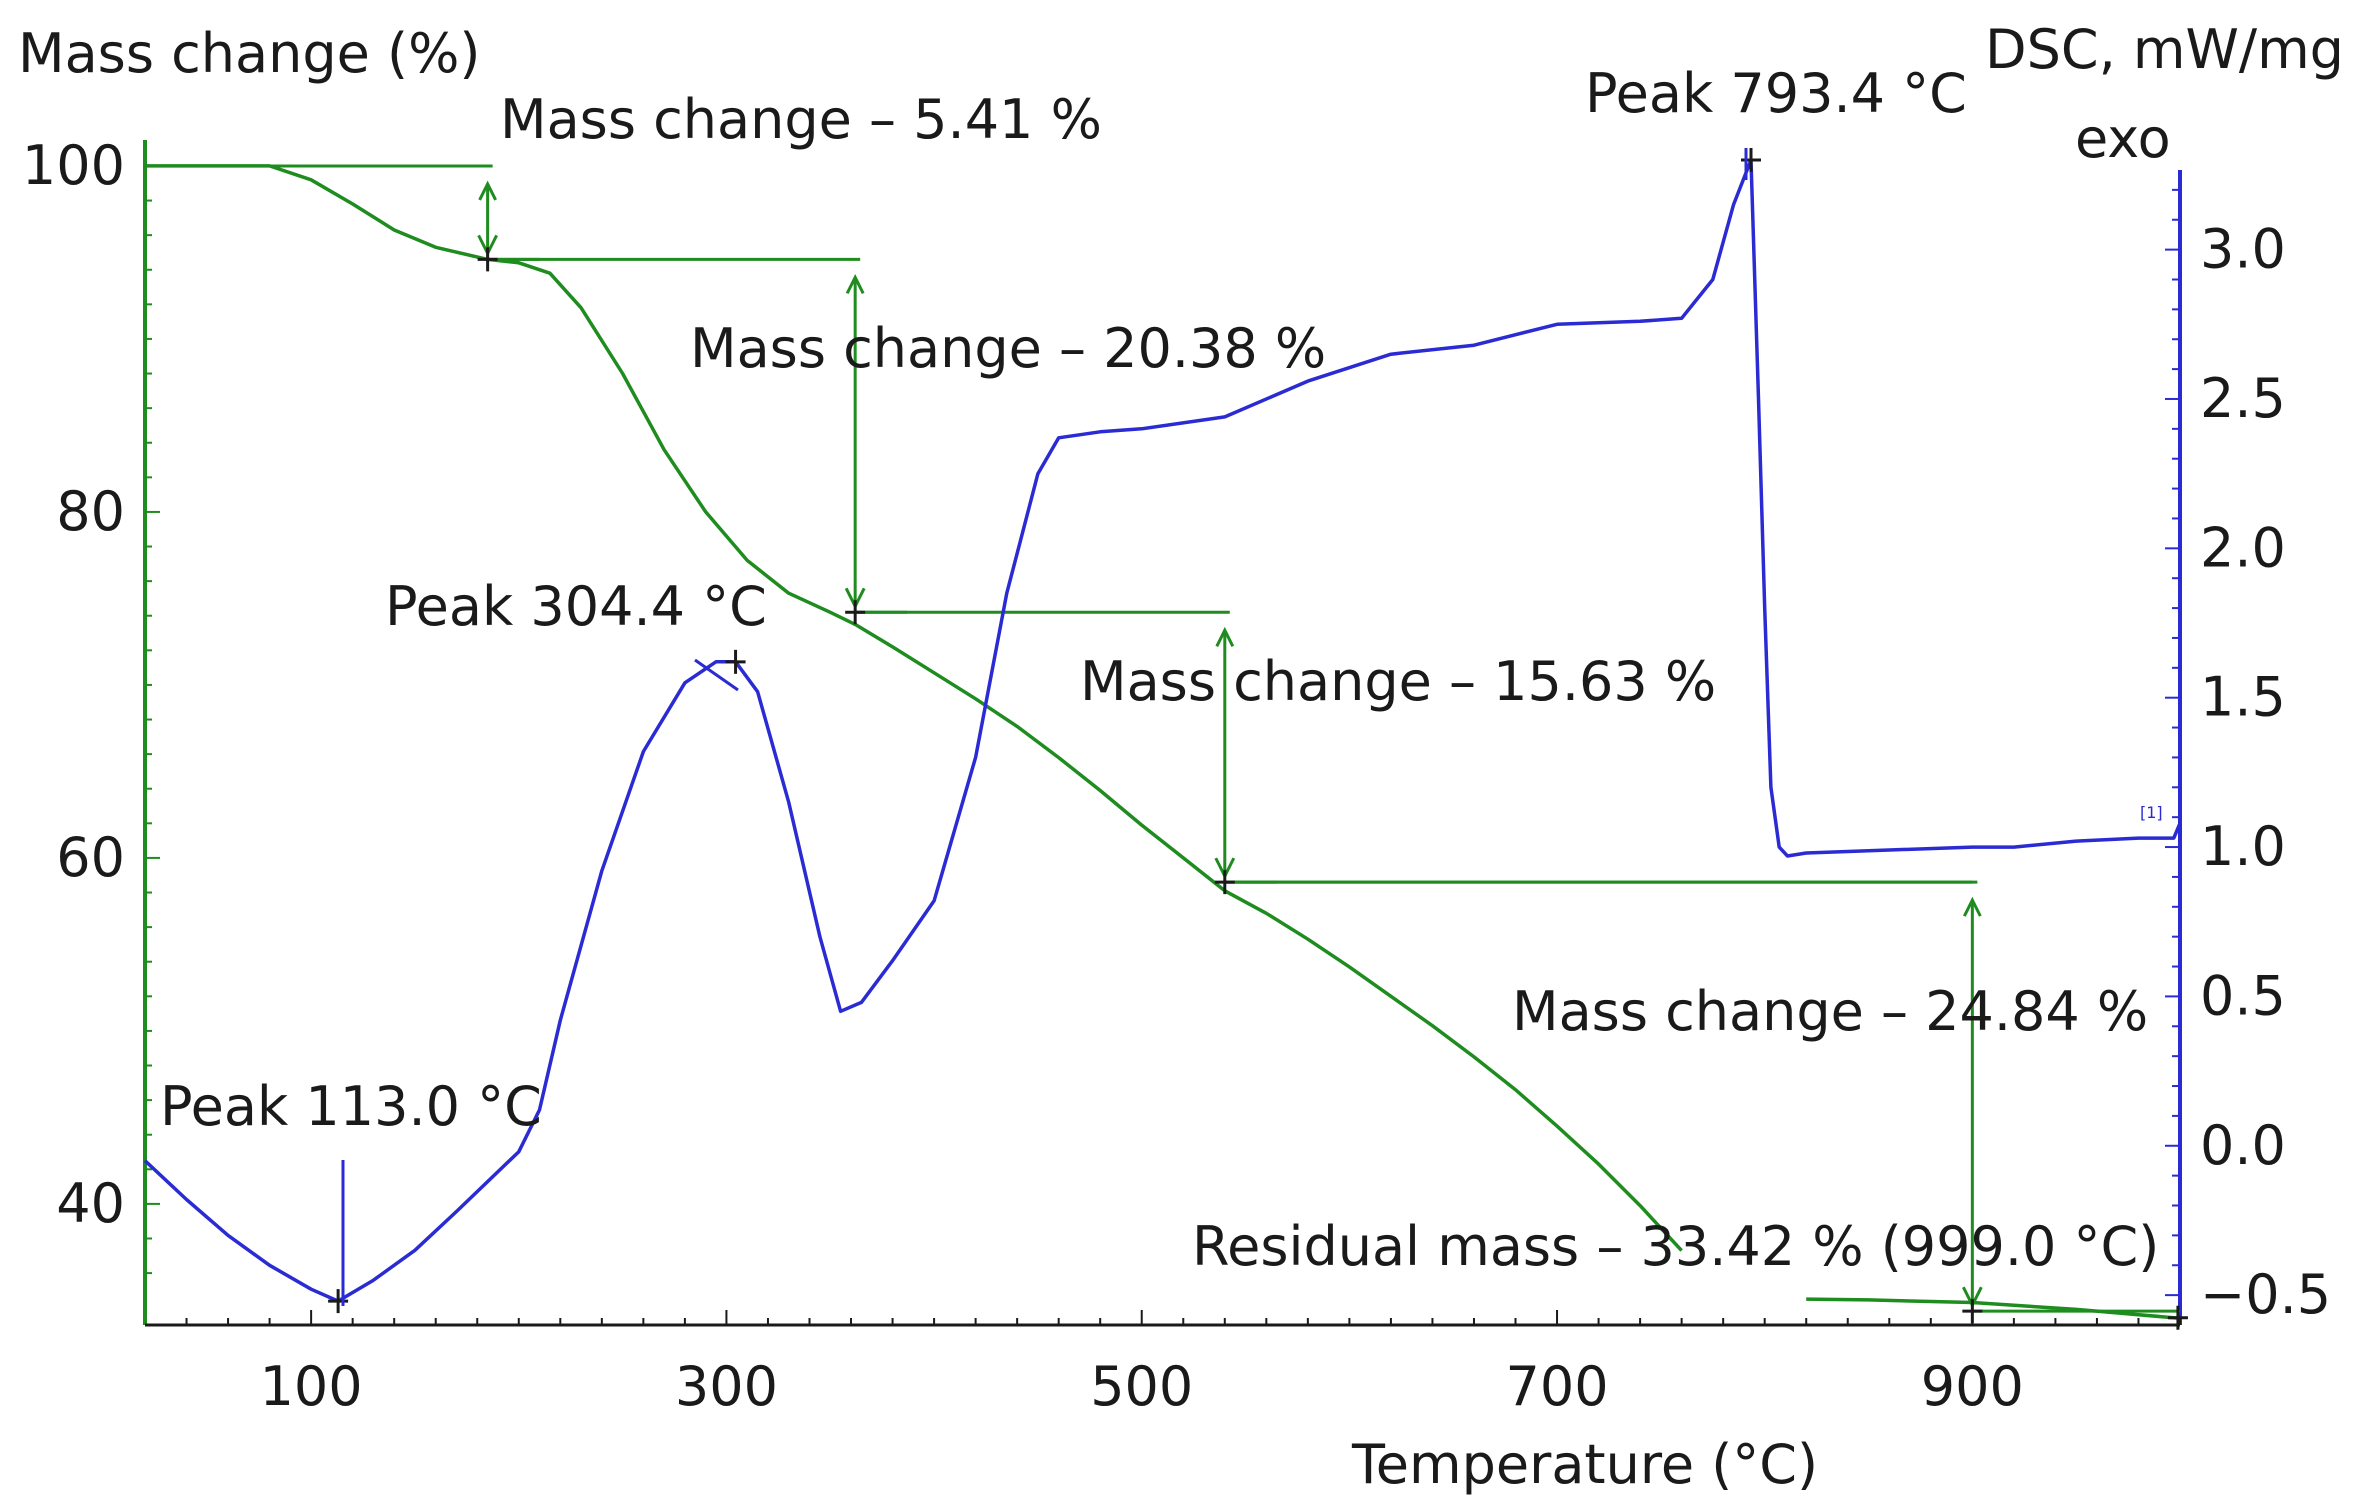 This screenshot has width=2363, height=1510. Describe the element at coordinates (249, 53) in the screenshot. I see `y-left-label: Mass change (%)` at that location.